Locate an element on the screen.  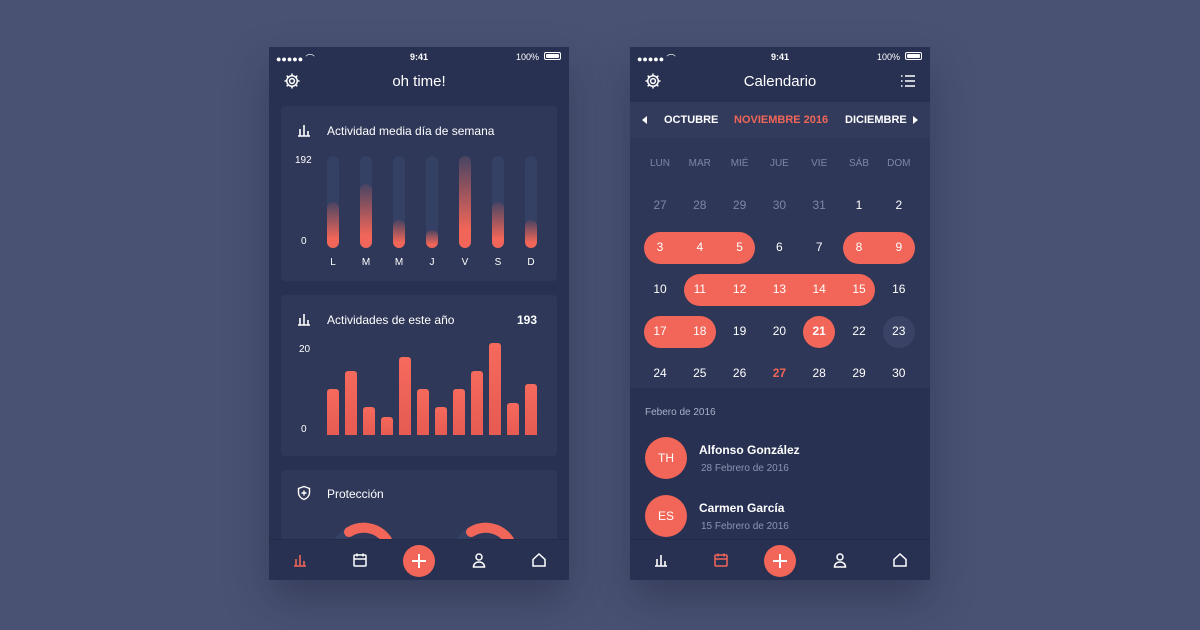
calendar-day: 21 is located at coordinates (819, 331).